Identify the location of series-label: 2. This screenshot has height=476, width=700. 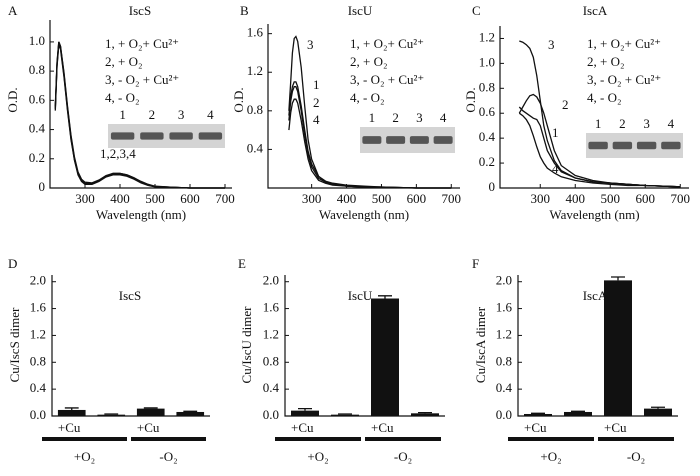
(316, 102).